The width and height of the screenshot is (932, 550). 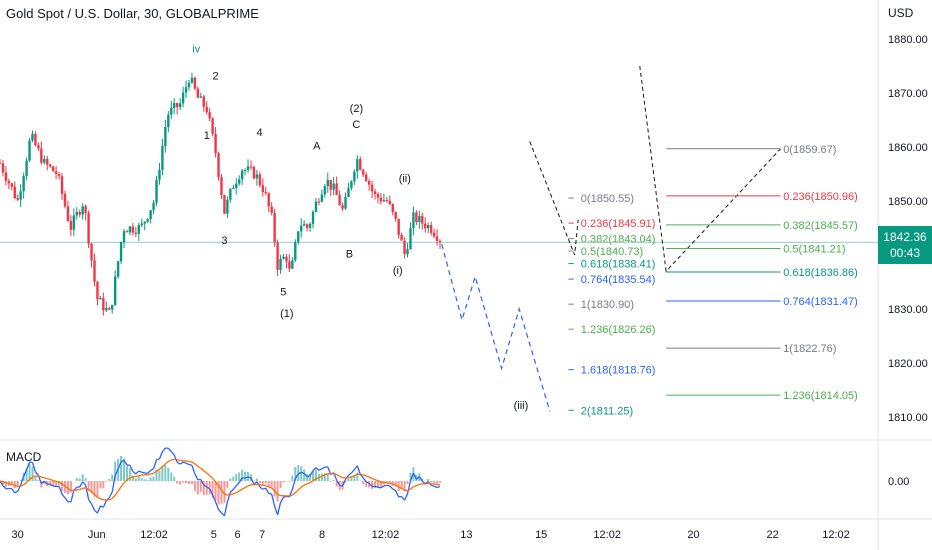 What do you see at coordinates (905, 237) in the screenshot?
I see `last-price-value: 1842.36` at bounding box center [905, 237].